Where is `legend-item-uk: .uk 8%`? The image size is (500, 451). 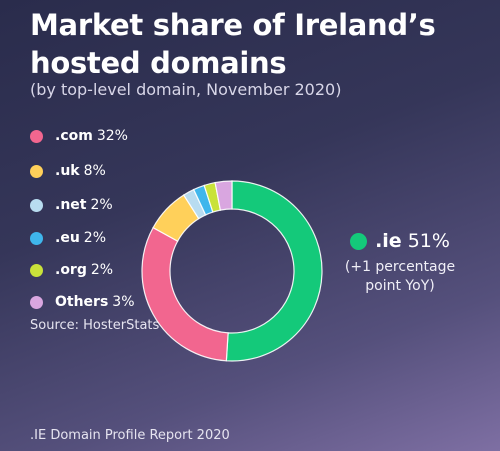
legend-item-uk: .uk 8% is located at coordinates (68, 171).